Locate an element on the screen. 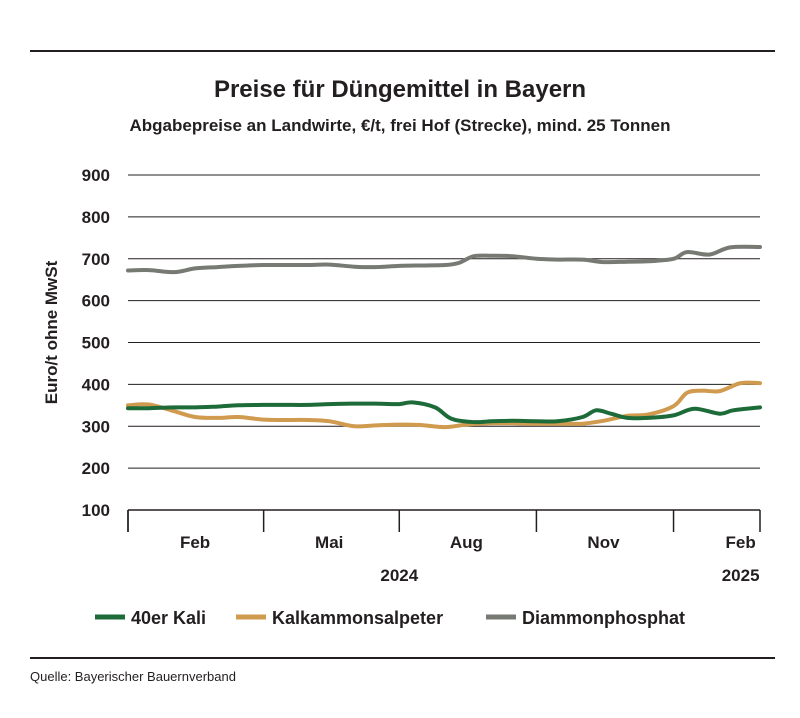  chart-title: Preise für Düngemittel in Bayern is located at coordinates (400, 89).